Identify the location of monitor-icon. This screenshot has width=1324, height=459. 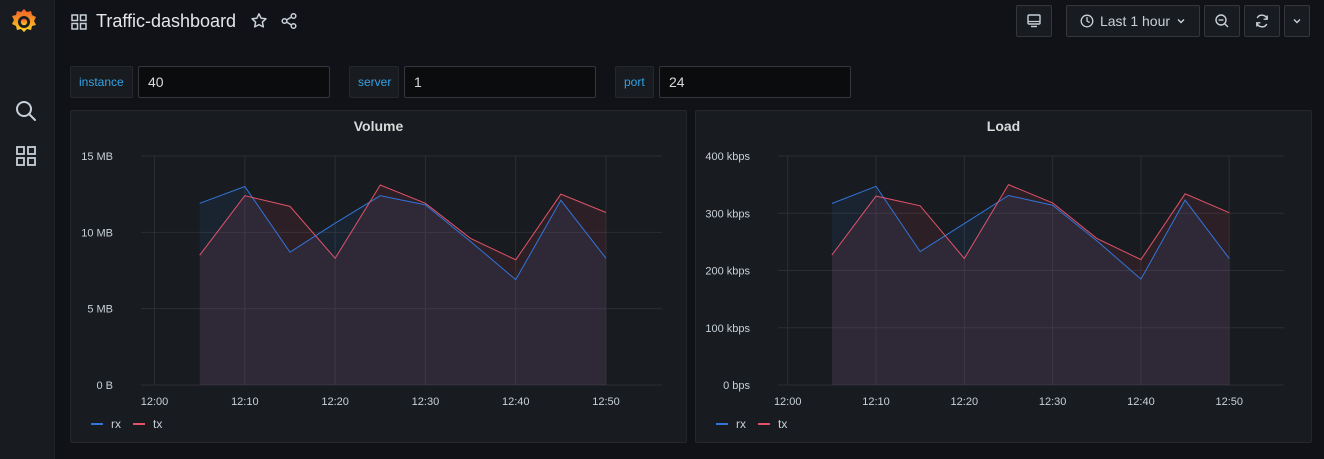
(1034, 21).